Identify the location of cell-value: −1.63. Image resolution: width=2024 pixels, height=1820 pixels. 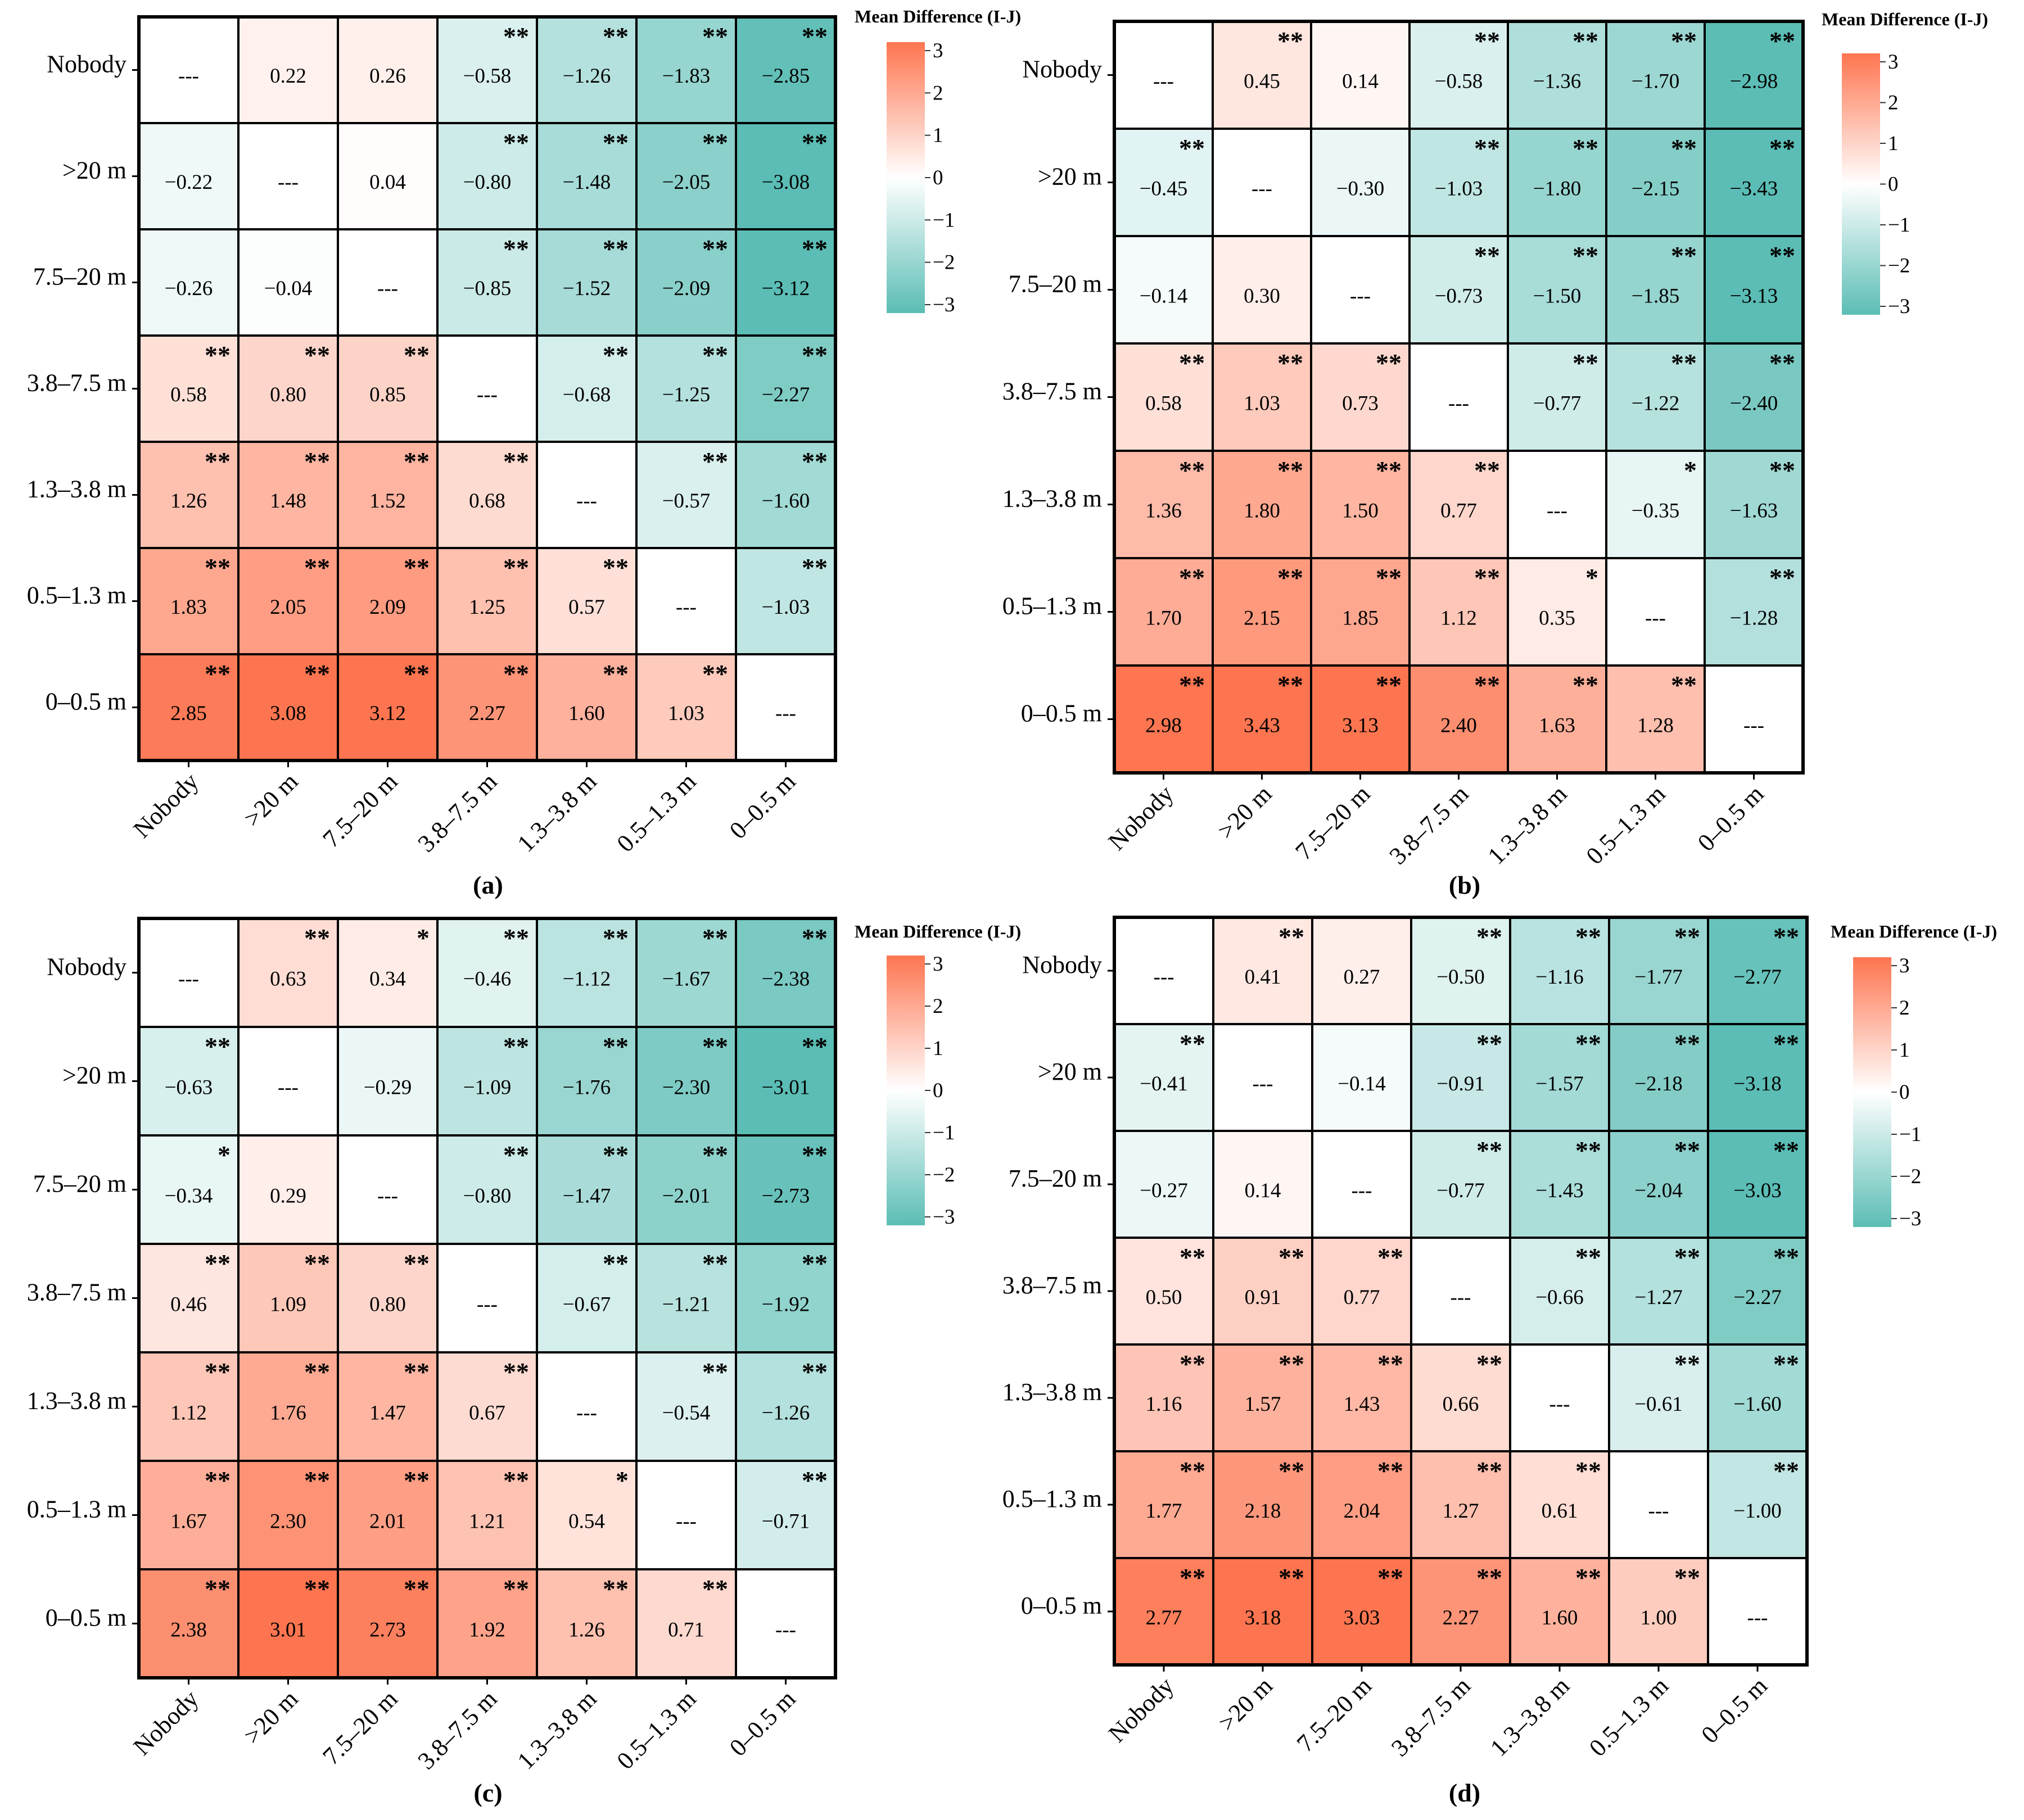
(1754, 510).